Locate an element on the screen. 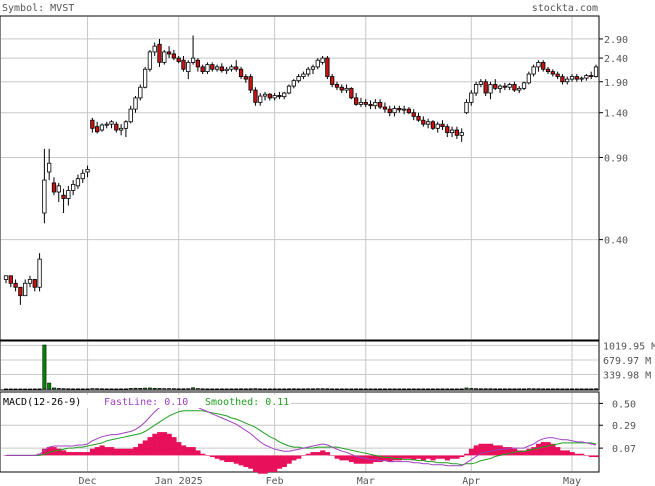 The width and height of the screenshot is (655, 486). macd-lines is located at coordinates (301, 434).